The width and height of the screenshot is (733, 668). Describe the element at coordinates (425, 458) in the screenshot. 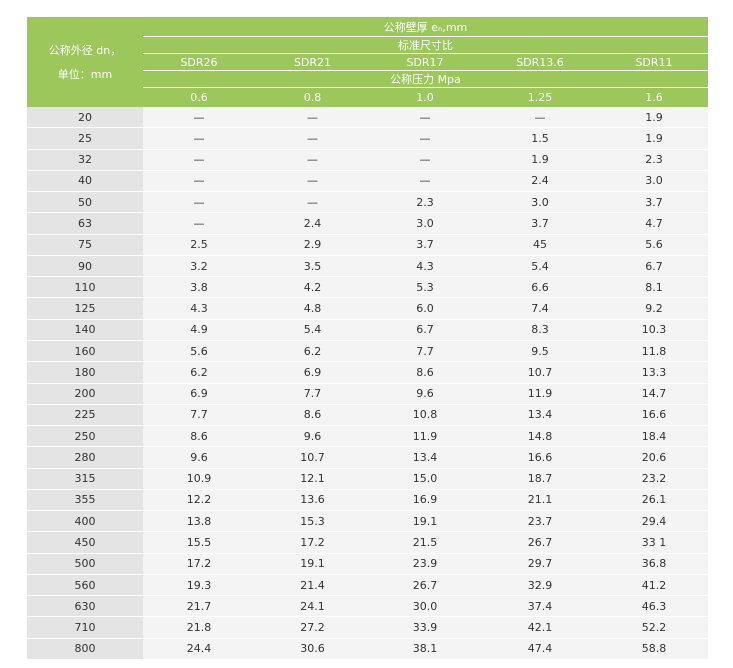

I see `value-cell: 13.4` at that location.